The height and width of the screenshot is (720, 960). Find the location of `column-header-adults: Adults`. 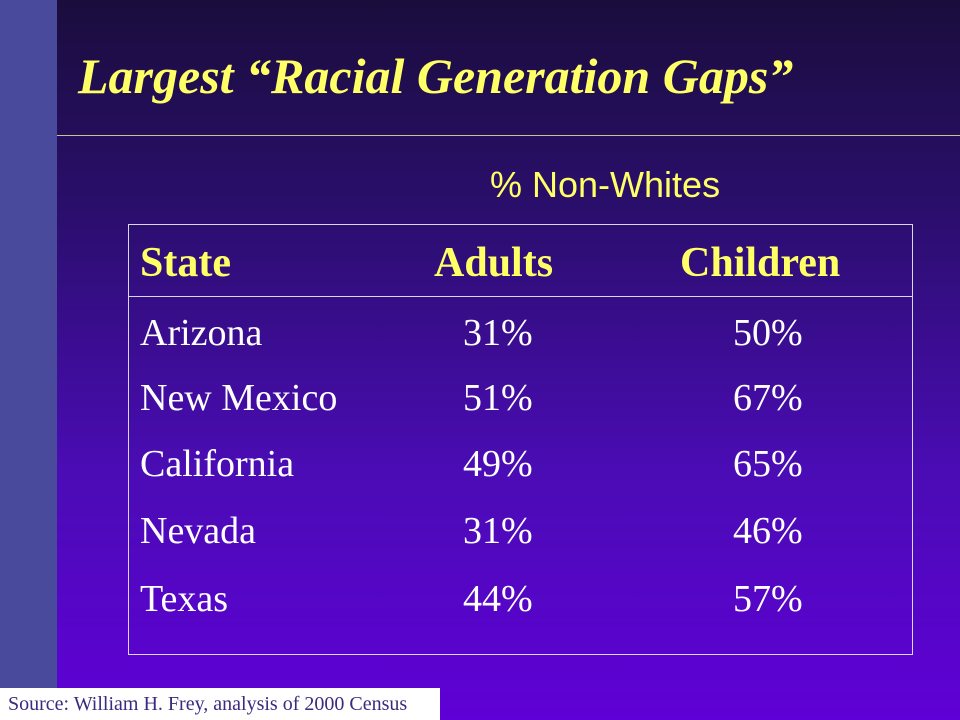

column-header-adults: Adults is located at coordinates (494, 263).